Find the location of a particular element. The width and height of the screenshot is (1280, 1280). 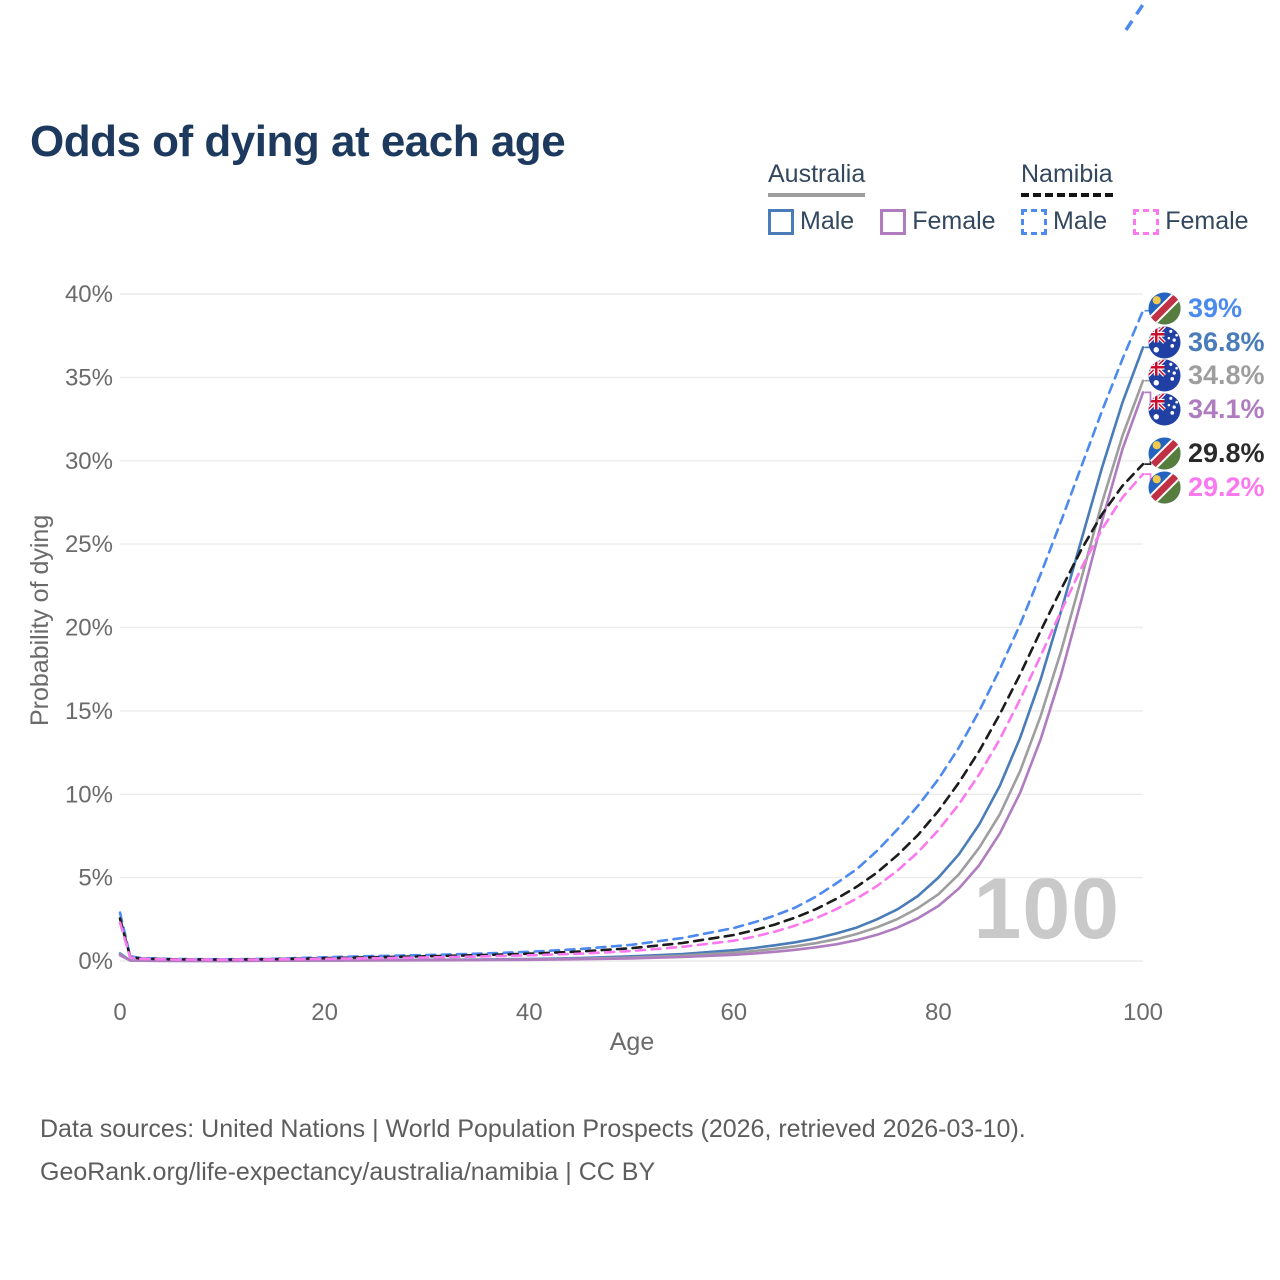

legend-item-namibia-female: Female is located at coordinates (1191, 221).